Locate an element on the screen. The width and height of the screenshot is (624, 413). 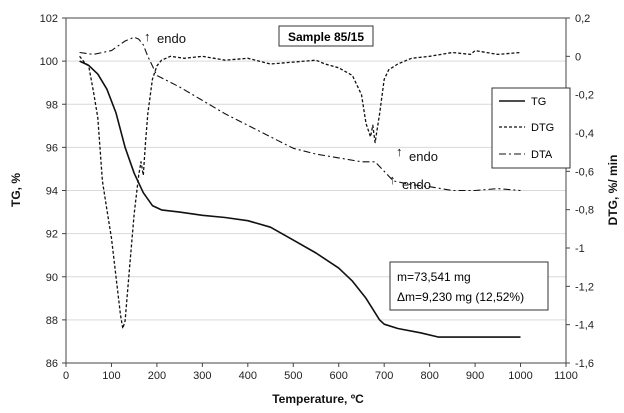
x-tick-label: 500 is located at coordinates (293, 376).